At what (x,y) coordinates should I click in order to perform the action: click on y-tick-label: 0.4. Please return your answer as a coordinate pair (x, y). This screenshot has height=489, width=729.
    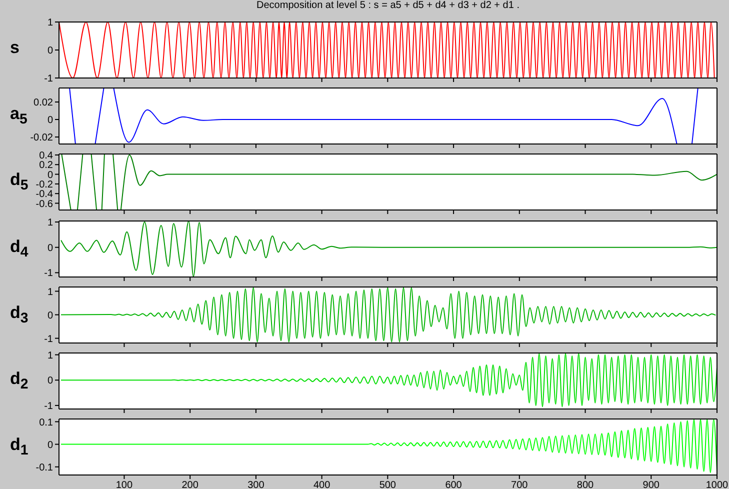
    Looking at the image, I should click on (46, 156).